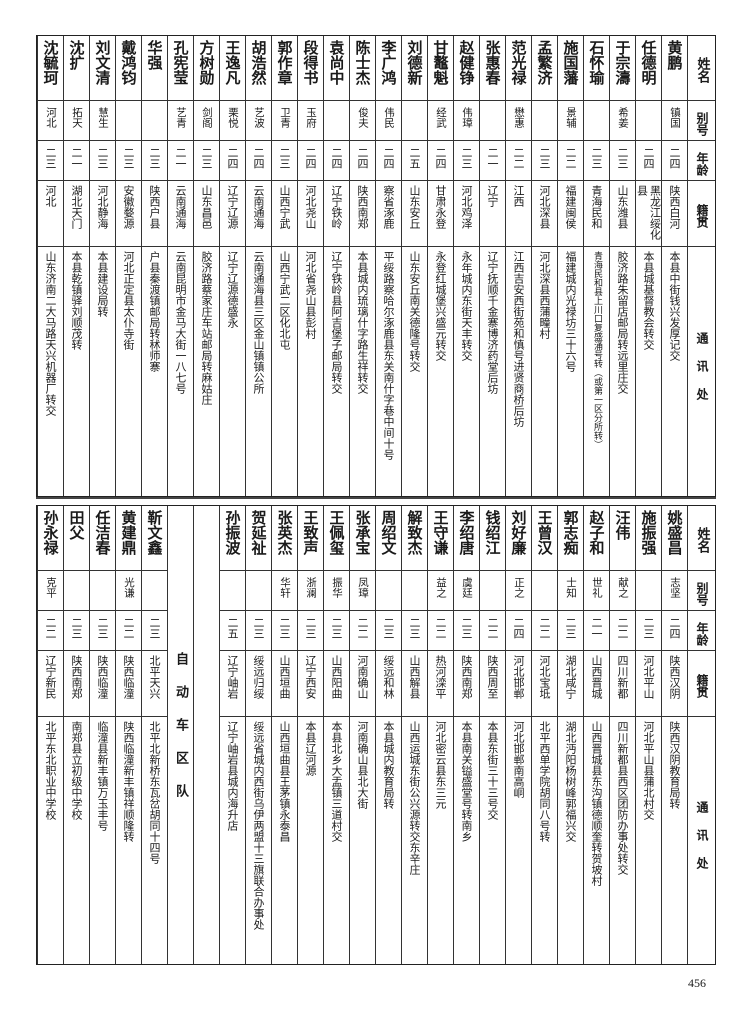 The width and height of the screenshot is (750, 1011). Describe the element at coordinates (50, 735) in the screenshot. I see `person-column: 孙永禄 克平 二二 辽宁新民 北平东北职业中学校` at that location.